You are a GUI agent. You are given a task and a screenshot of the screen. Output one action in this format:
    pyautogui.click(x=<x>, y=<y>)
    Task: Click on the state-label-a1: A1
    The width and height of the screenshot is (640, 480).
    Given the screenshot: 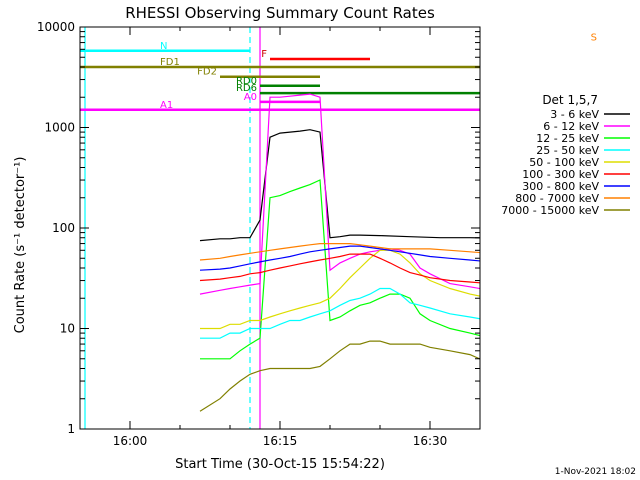 What is the action you would take?
    pyautogui.click(x=166, y=105)
    